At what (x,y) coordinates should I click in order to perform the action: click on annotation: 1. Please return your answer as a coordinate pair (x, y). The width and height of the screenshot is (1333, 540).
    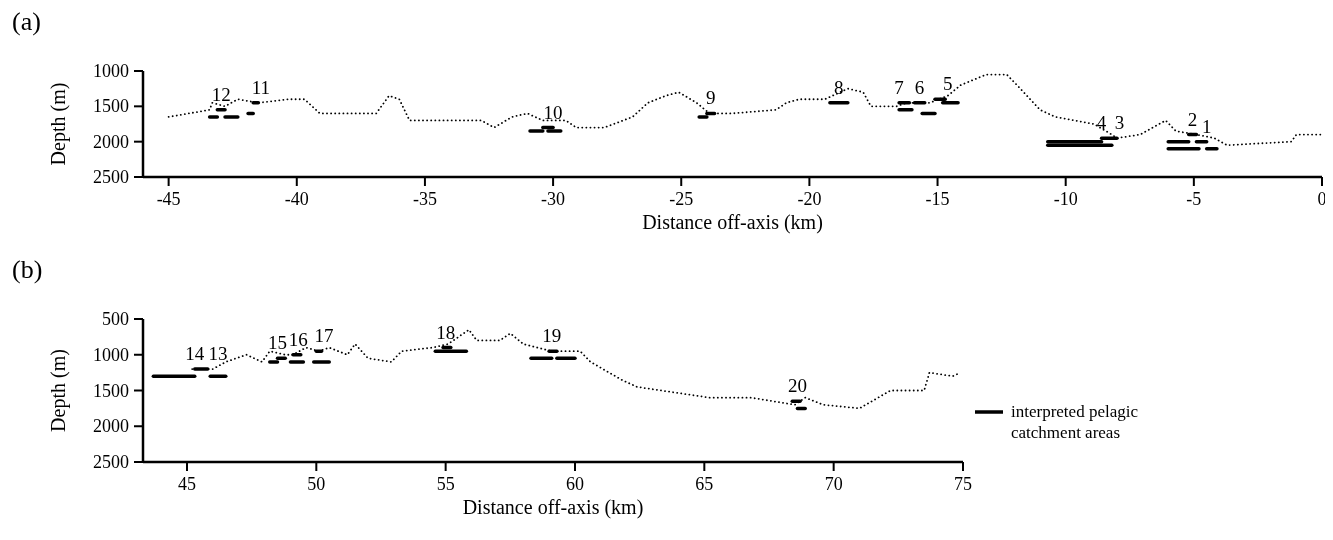
    Looking at the image, I should click on (1206, 126).